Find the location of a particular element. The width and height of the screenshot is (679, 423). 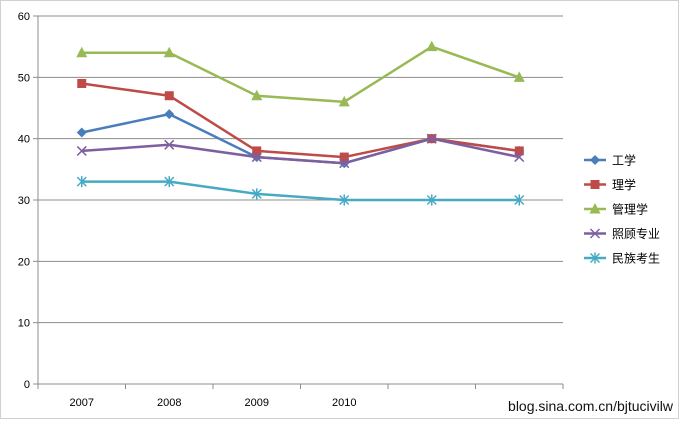

y-tick-label: 40 is located at coordinates (24, 140).